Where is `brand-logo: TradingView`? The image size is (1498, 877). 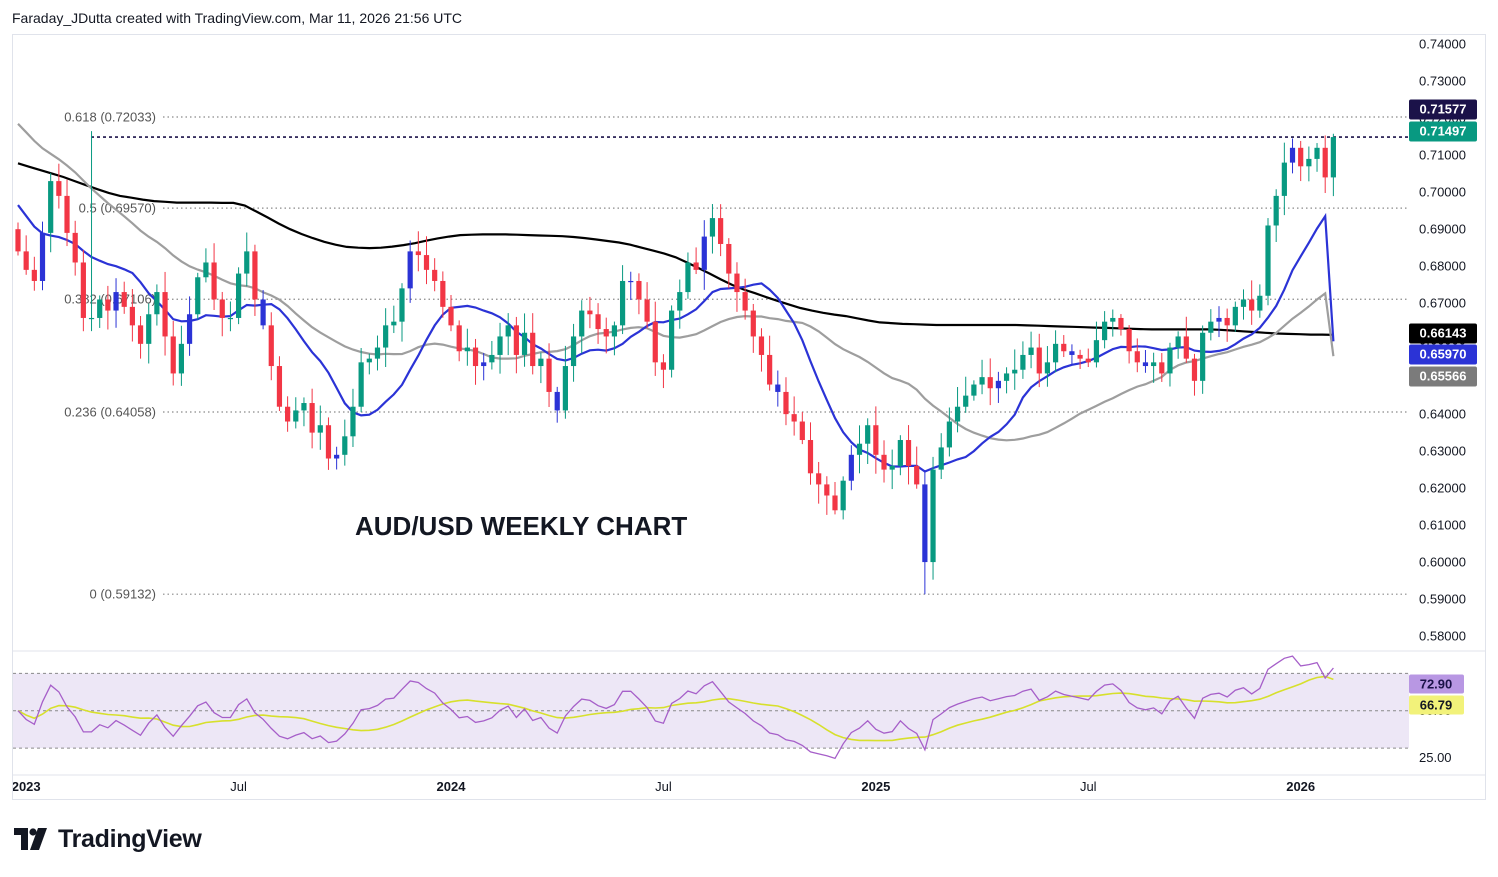 brand-logo: TradingView is located at coordinates (108, 839).